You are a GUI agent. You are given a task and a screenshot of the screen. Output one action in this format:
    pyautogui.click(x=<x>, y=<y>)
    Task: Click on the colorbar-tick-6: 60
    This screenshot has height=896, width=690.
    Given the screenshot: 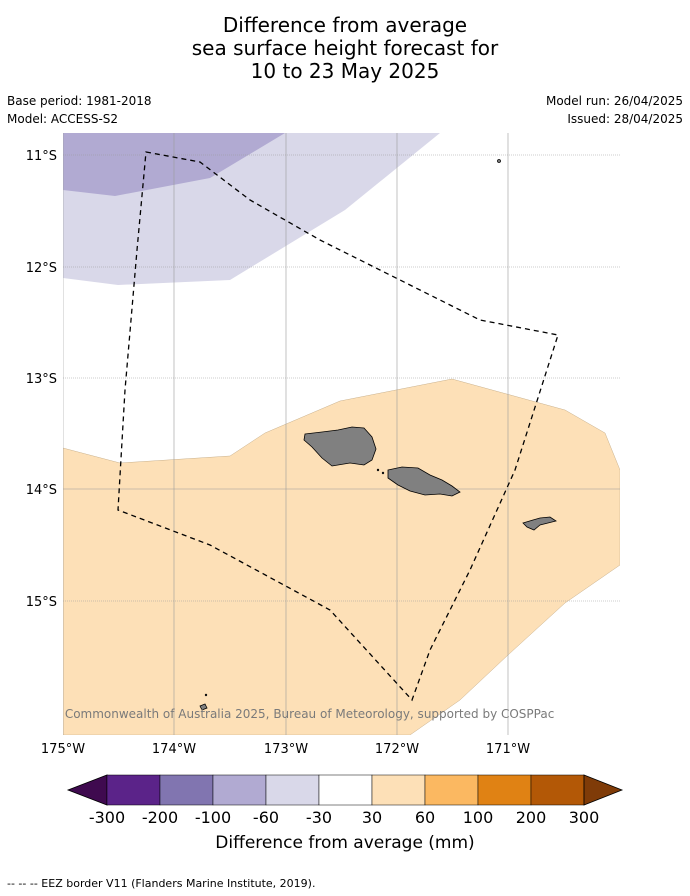 What is the action you would take?
    pyautogui.click(x=425, y=817)
    